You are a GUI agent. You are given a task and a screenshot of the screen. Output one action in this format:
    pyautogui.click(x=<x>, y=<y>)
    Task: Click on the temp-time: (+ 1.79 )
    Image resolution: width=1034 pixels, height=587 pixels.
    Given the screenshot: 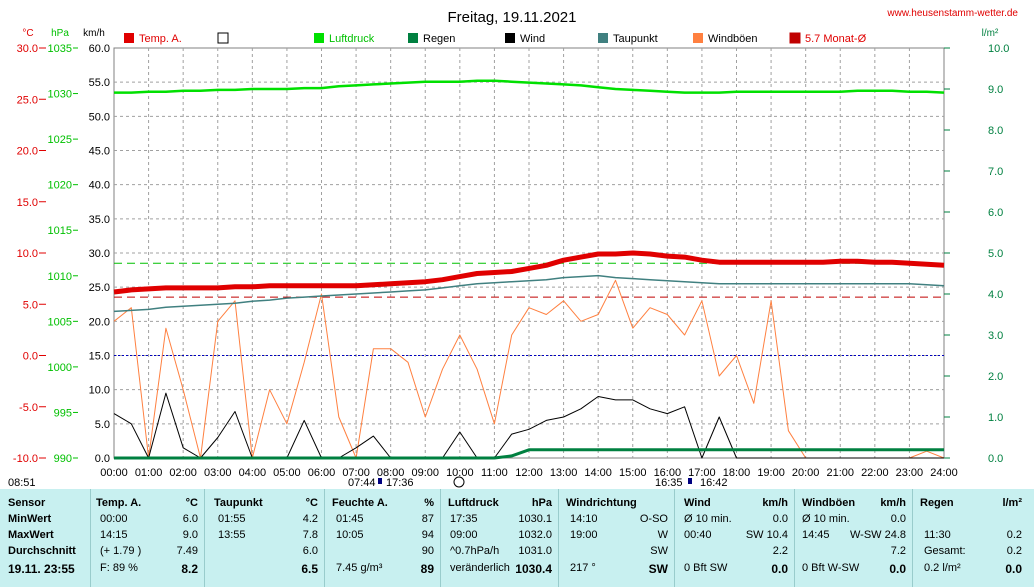 What is the action you would take?
    pyautogui.click(x=121, y=551)
    